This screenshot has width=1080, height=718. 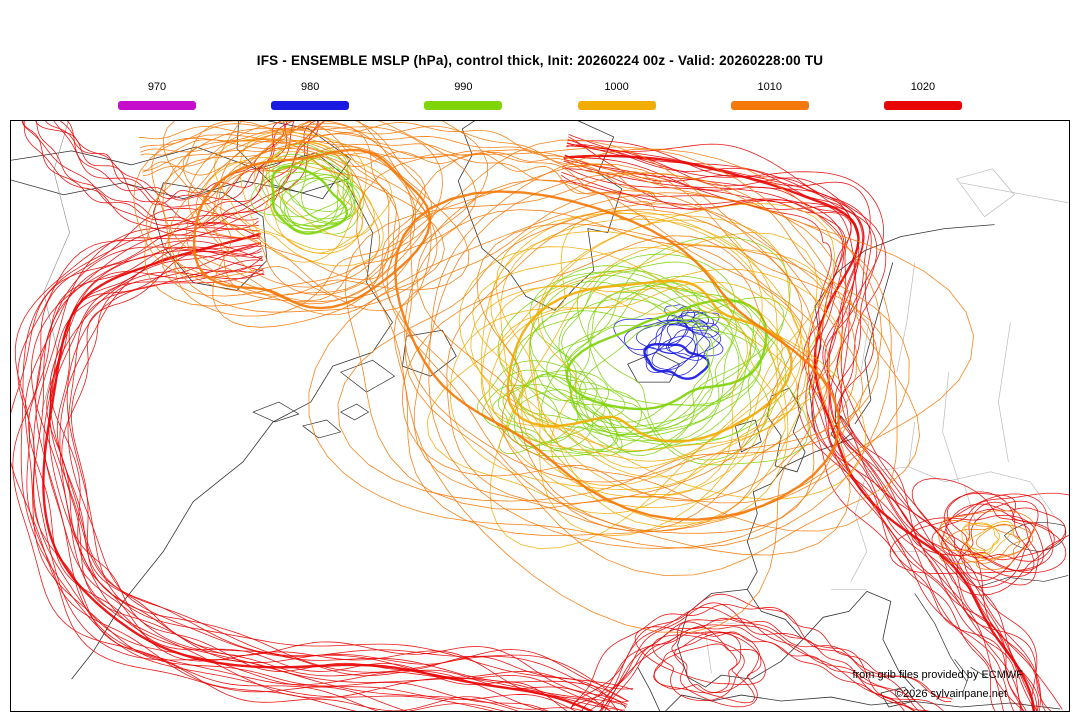 I want to click on pressure-legend: 970 980 990 1000 1010 1020, so click(x=540, y=95).